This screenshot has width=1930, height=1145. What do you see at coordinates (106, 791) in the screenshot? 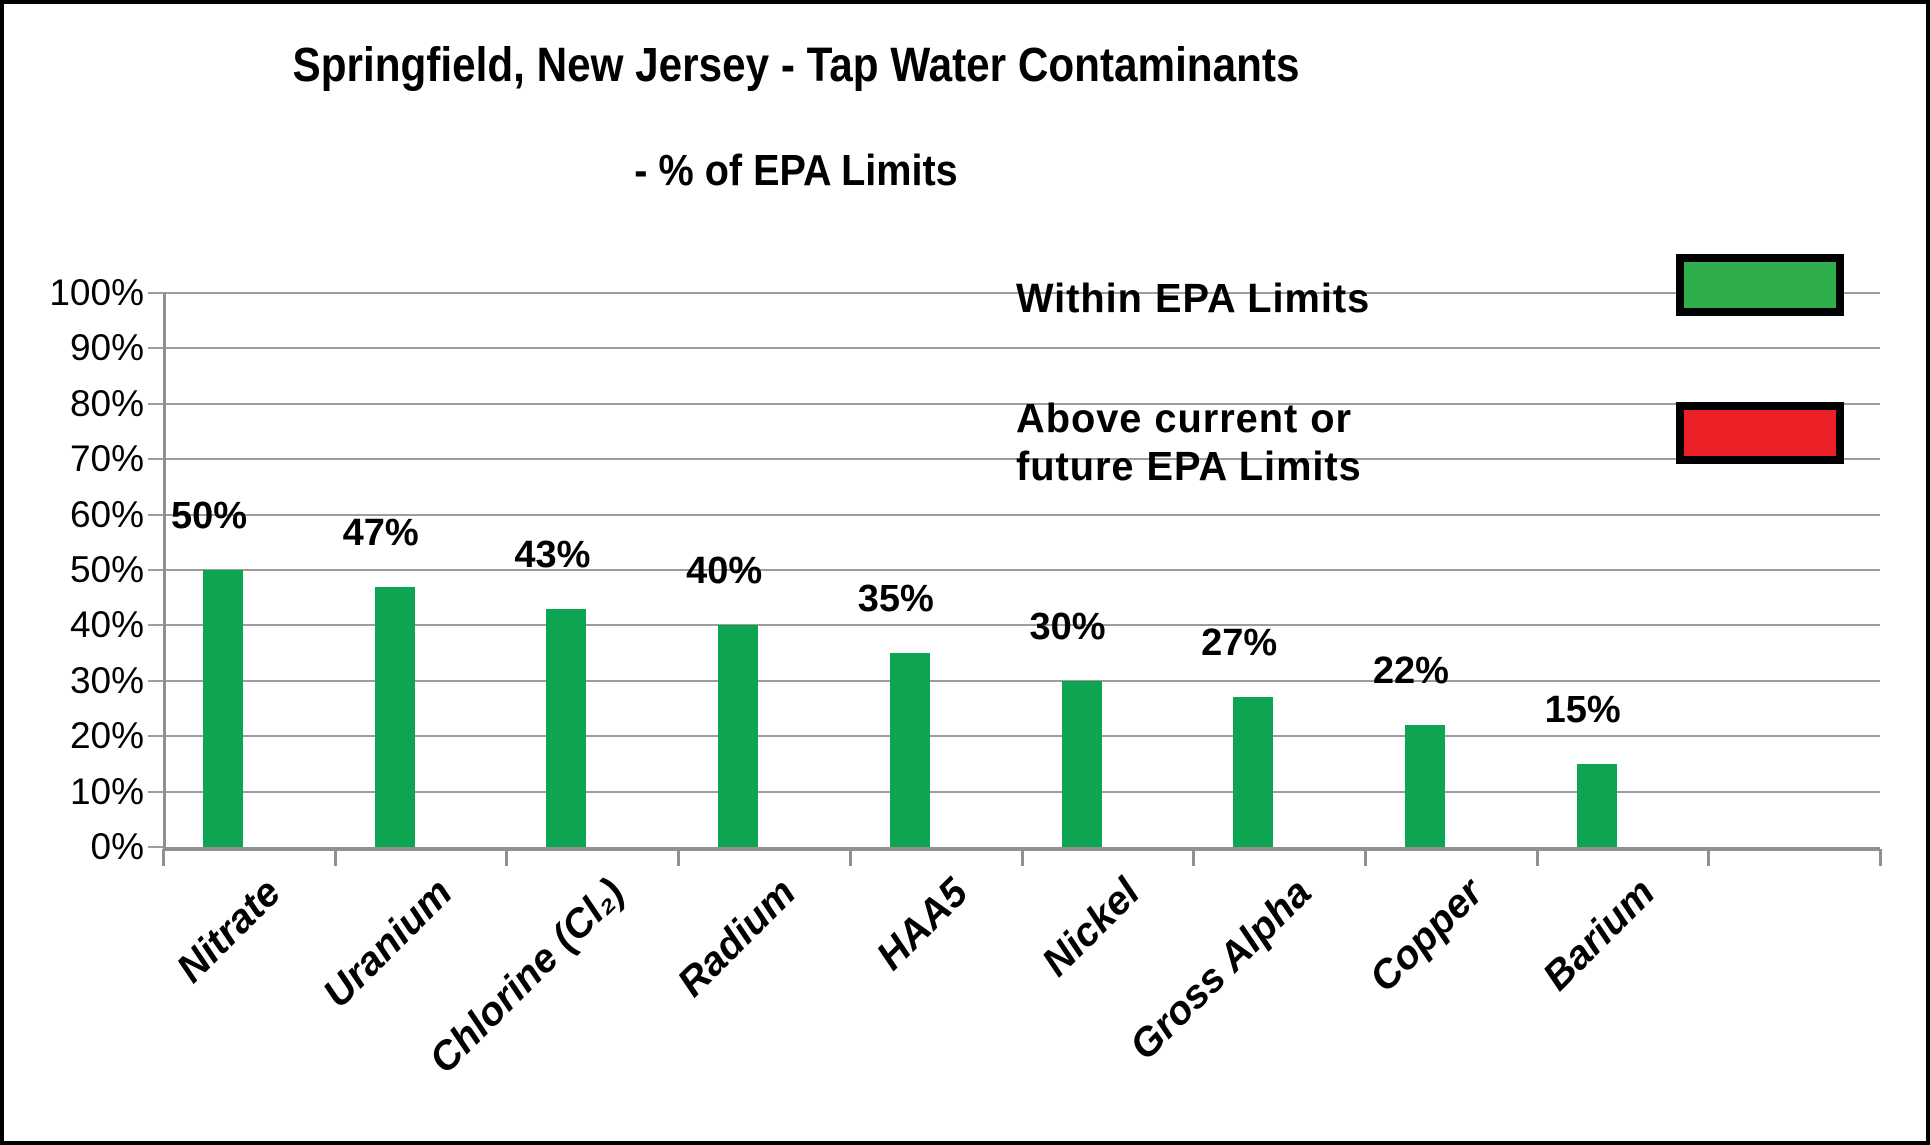
I see `y-axis-label: 10%` at bounding box center [106, 791].